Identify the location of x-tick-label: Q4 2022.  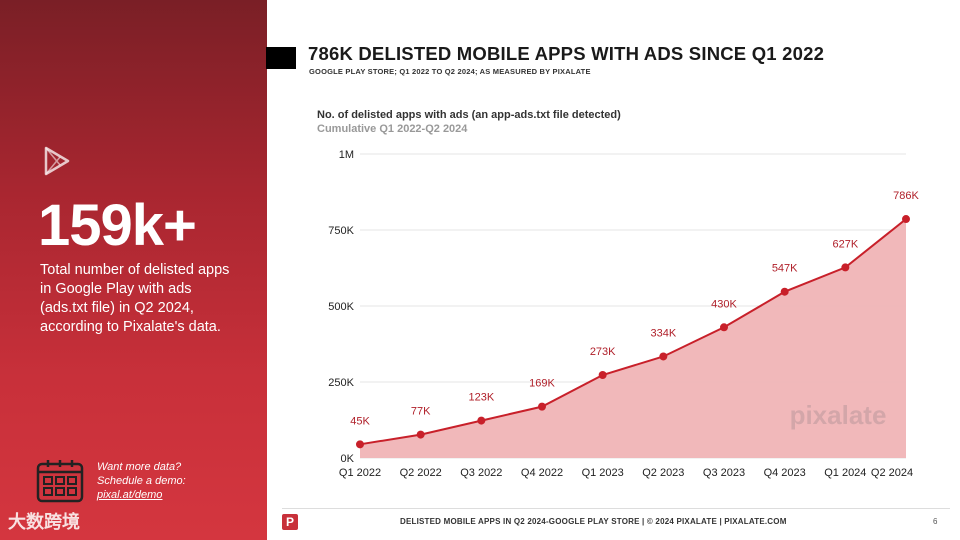
(542, 473).